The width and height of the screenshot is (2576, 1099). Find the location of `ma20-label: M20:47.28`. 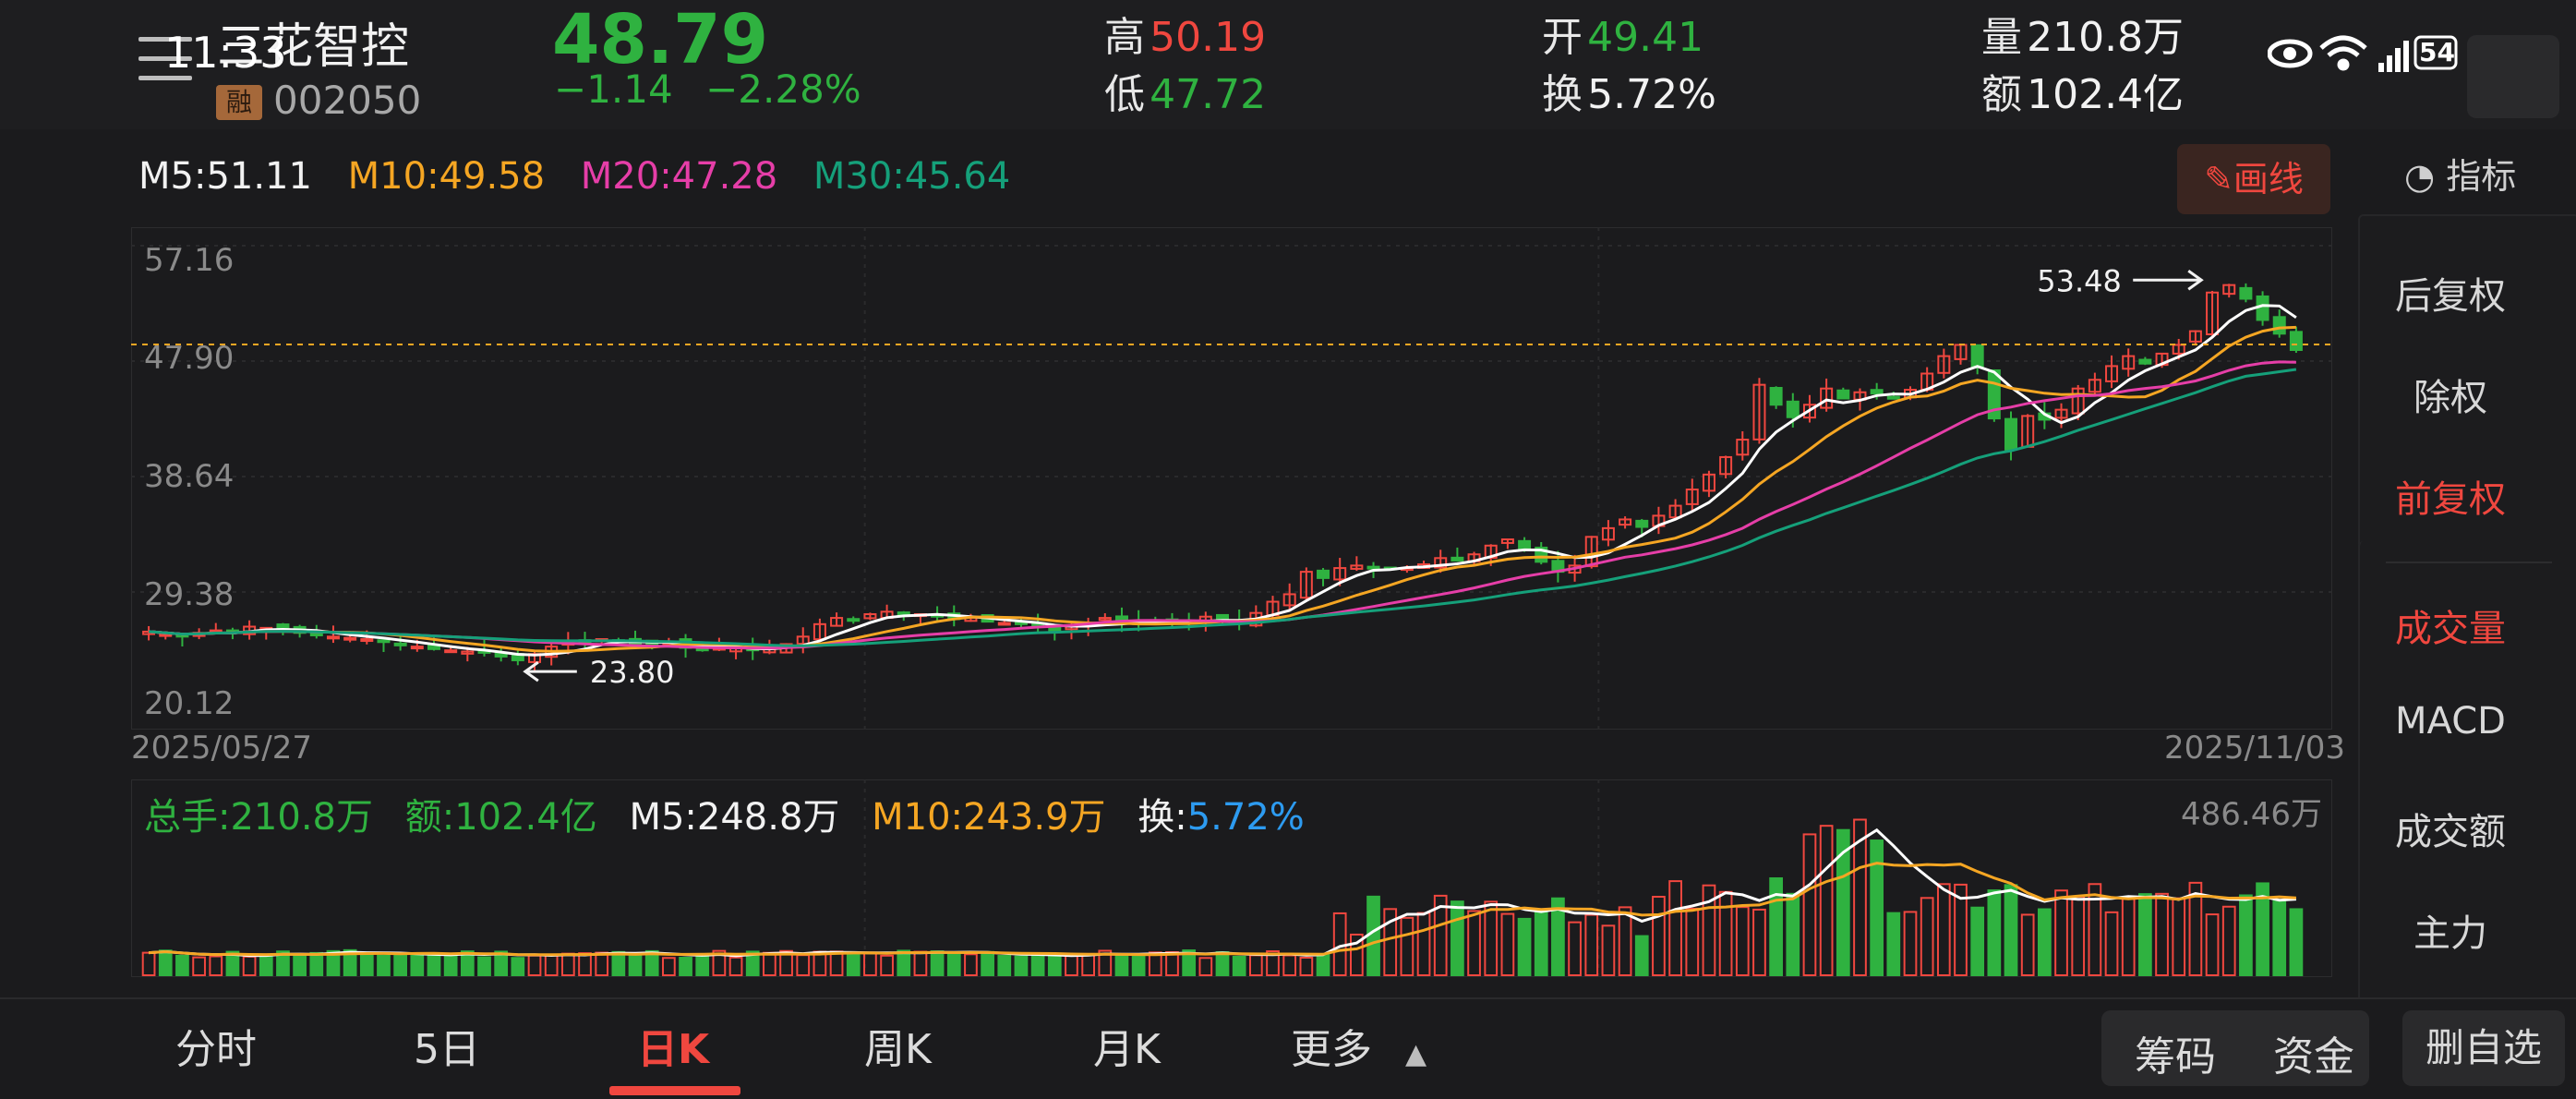

ma20-label: M20:47.28 is located at coordinates (679, 176).